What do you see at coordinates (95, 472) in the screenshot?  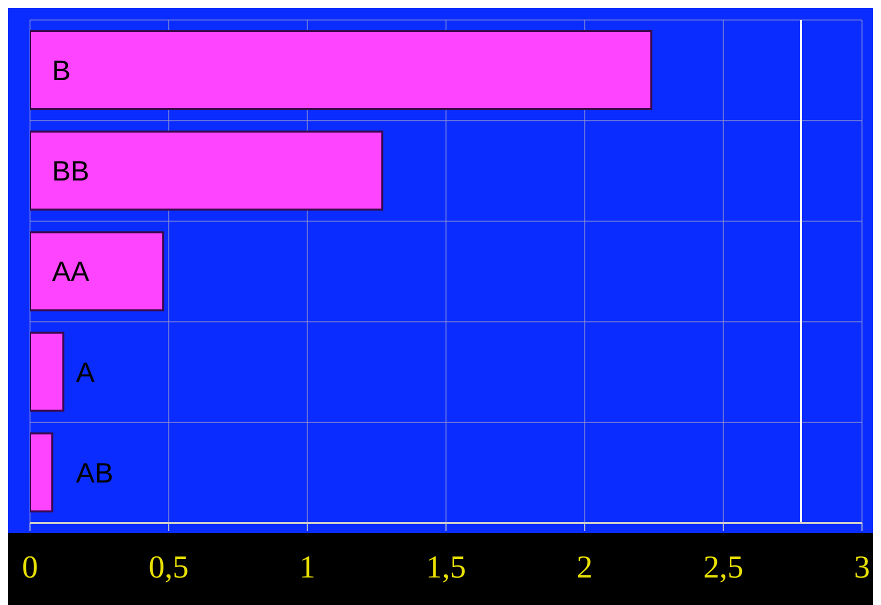 I see `y-tick-label: AB` at bounding box center [95, 472].